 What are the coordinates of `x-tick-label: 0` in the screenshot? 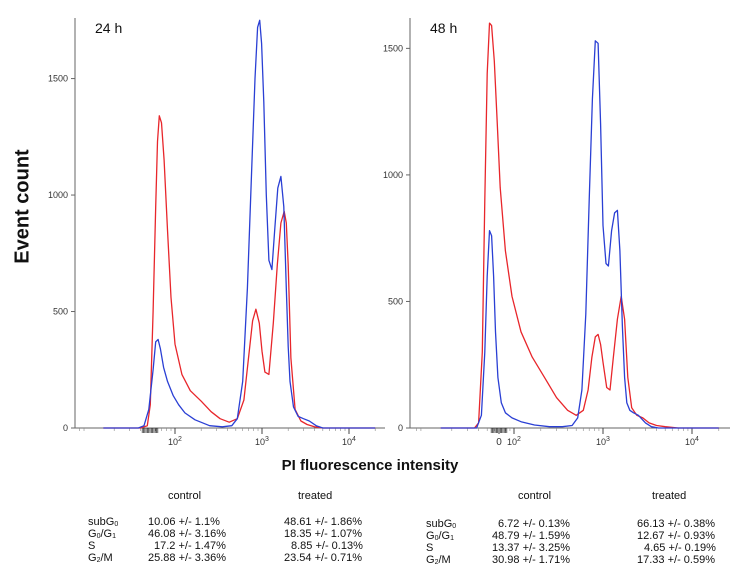 It's located at (499, 442).